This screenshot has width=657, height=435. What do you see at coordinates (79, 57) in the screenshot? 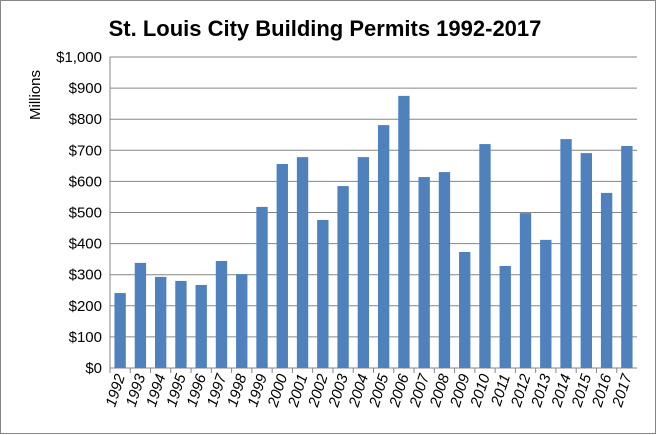
I see `y-tick-label: $1,000` at bounding box center [79, 57].